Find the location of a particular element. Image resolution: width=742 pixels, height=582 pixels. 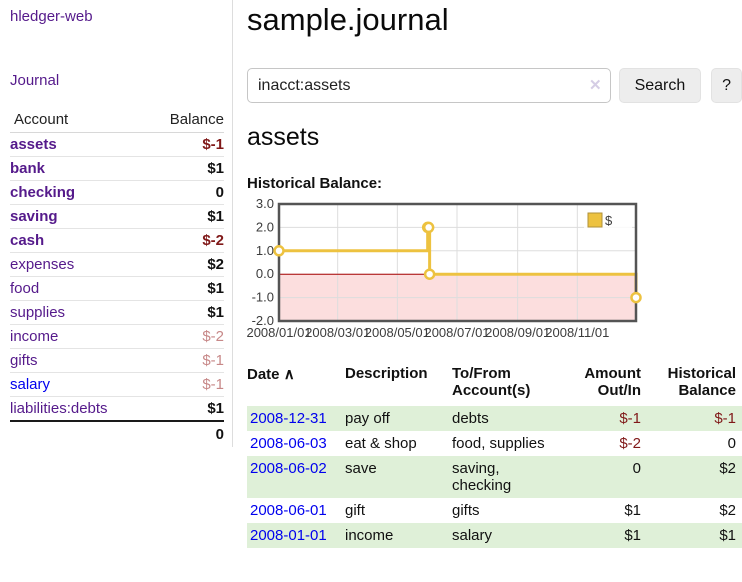

app-title-link: hledger-web is located at coordinates (51, 16).